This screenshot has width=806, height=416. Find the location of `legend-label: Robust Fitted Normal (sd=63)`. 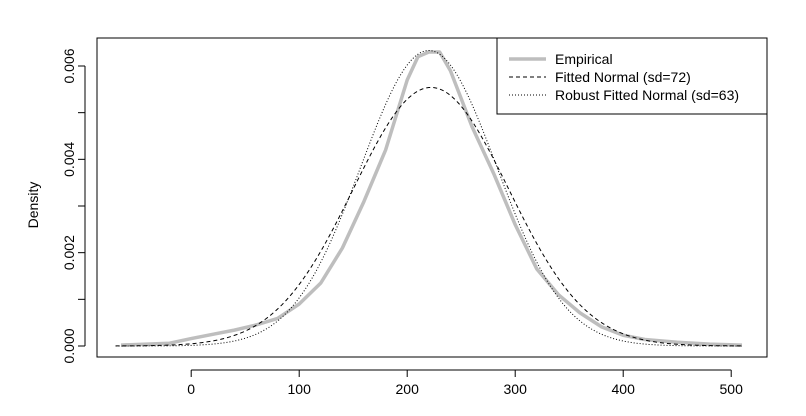

legend-label: Robust Fitted Normal (sd=63) is located at coordinates (647, 95).